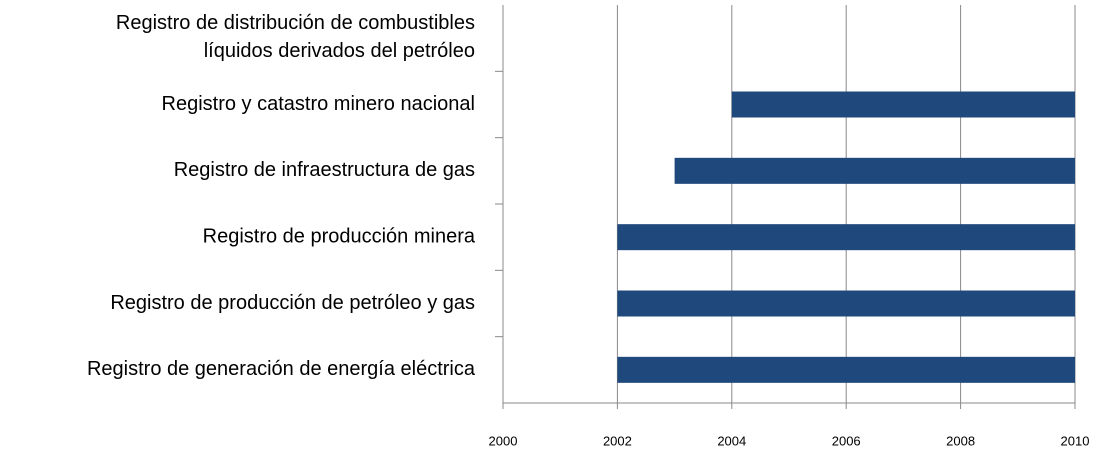 The height and width of the screenshot is (452, 1102). I want to click on x-tick-label: 2006, so click(846, 440).